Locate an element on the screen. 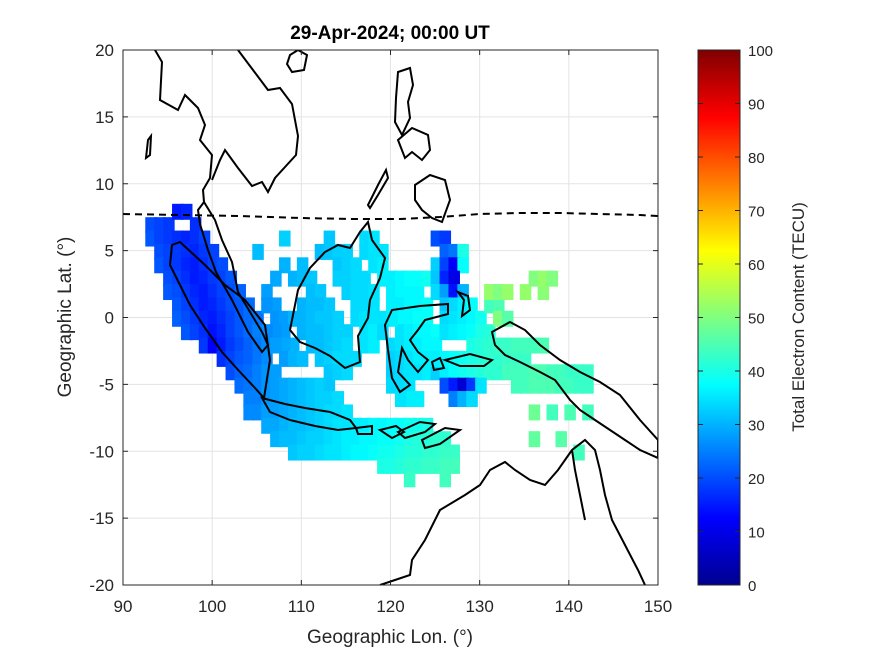 This screenshot has width=875, height=656. colorbar-tick-label: 20 is located at coordinates (756, 479).